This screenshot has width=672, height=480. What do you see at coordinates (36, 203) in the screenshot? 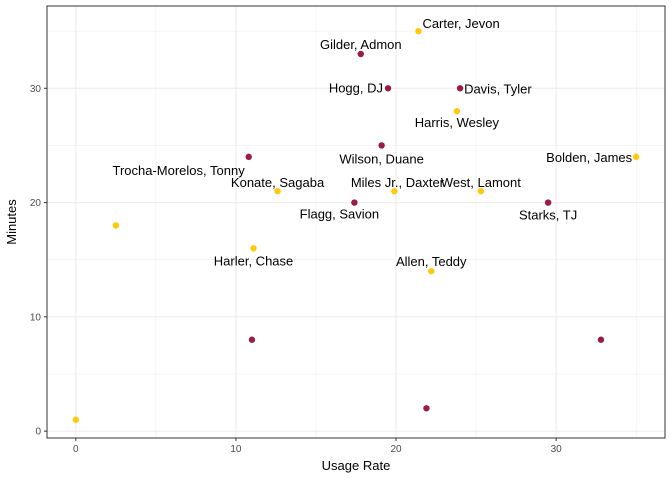
I see `y-tick-label: 20` at bounding box center [36, 203].